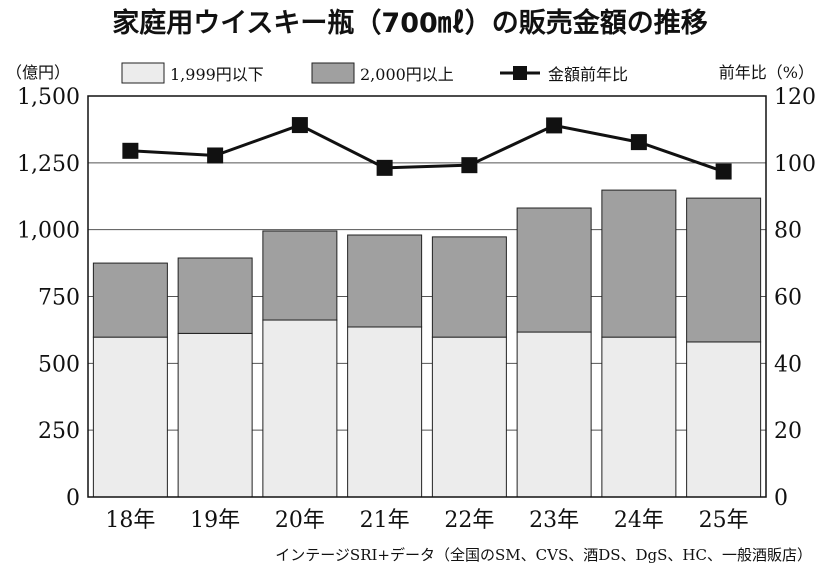 This screenshot has width=820, height=576. Describe the element at coordinates (788, 431) in the screenshot. I see `y2-tick-label: 20` at that location.